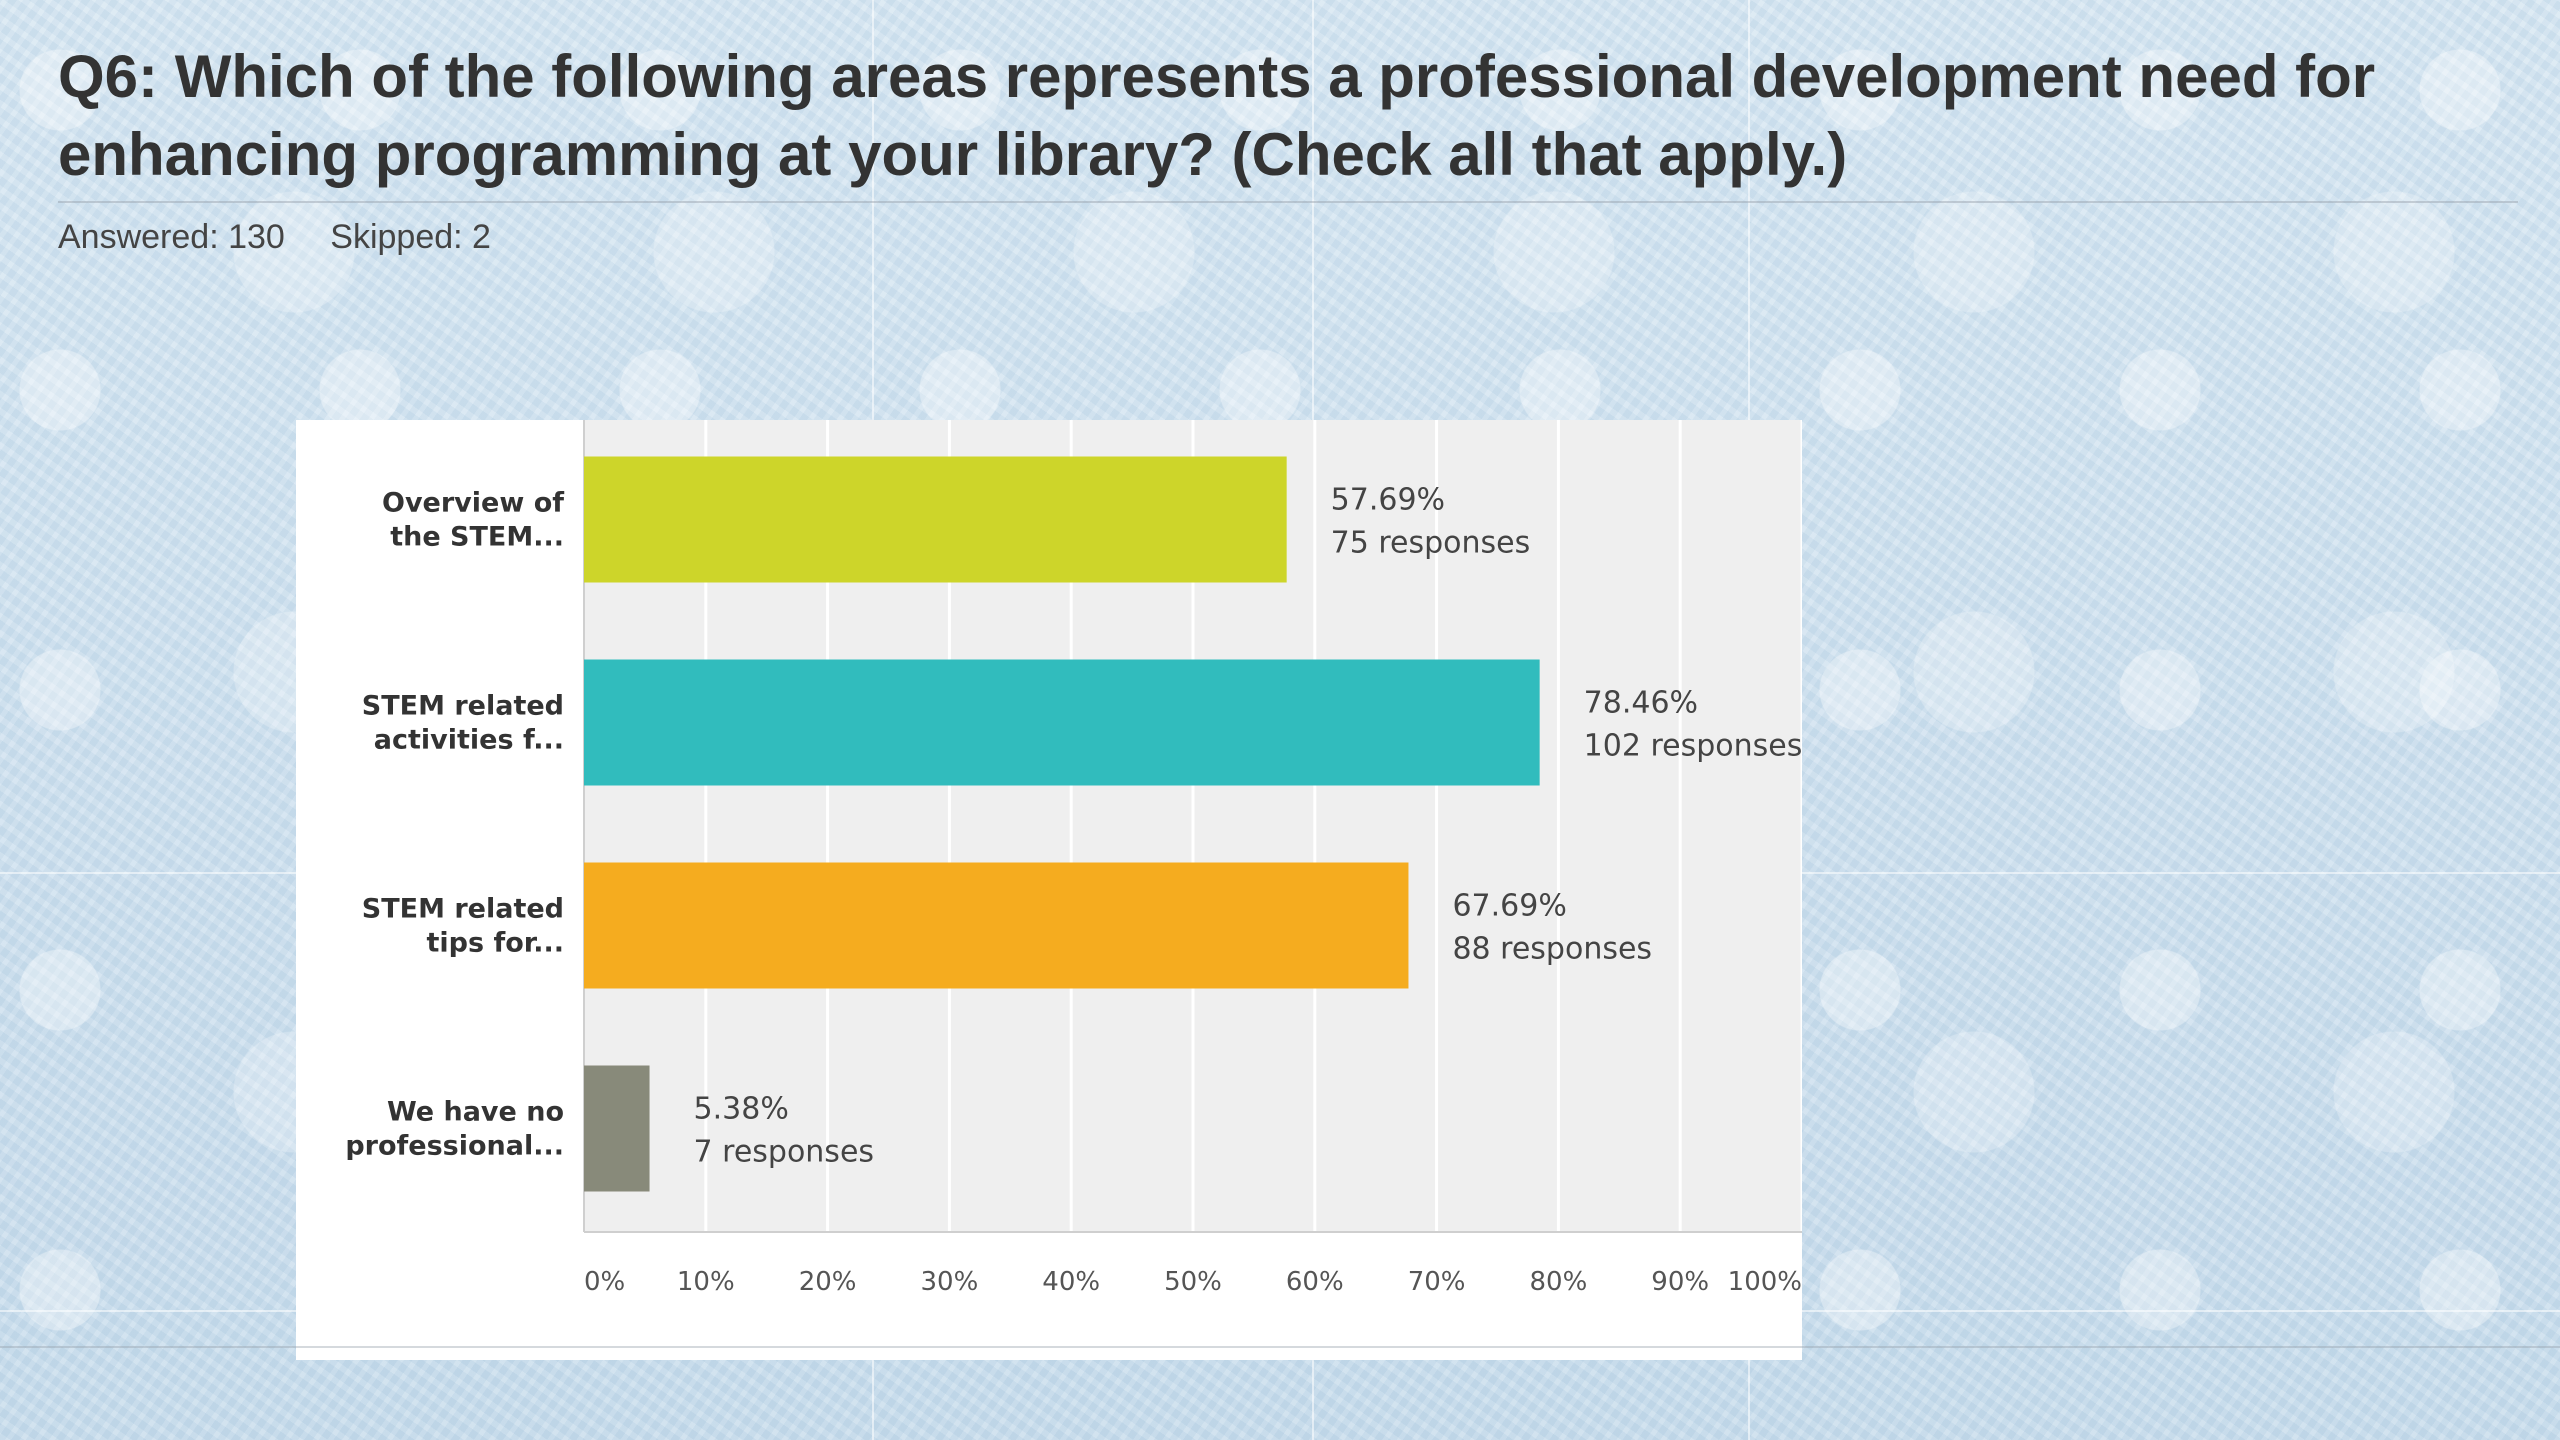 The width and height of the screenshot is (2560, 1440). What do you see at coordinates (1437, 1282) in the screenshot?
I see `x-tick-label: 70%` at bounding box center [1437, 1282].